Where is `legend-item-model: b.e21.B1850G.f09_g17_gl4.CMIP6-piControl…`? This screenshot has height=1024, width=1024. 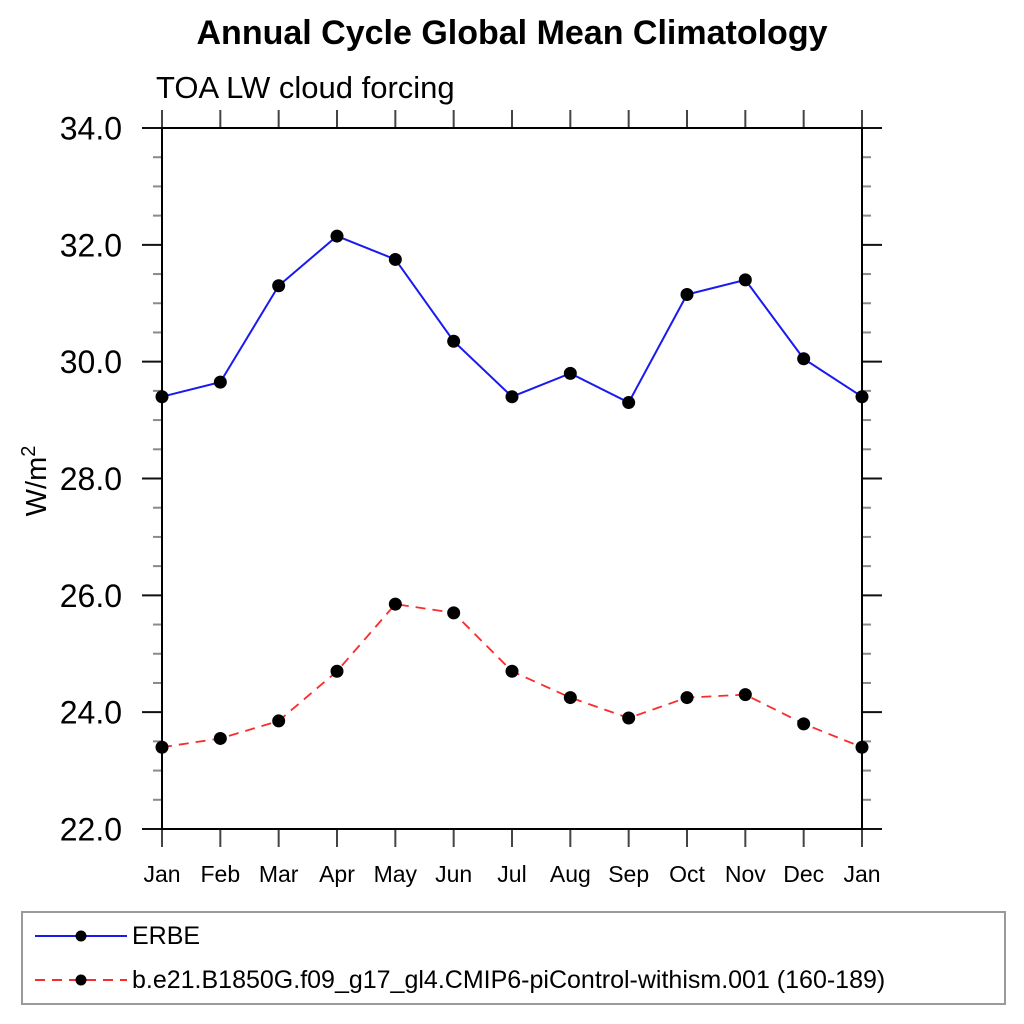
legend-item-model: b.e21.B1850G.f09_g17_gl4.CMIP6-piControl… is located at coordinates (516, 980).